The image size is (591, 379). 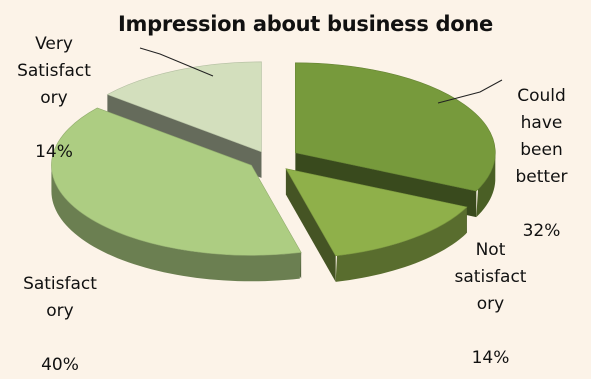 I want to click on leader-very-satisfactory, so click(x=176, y=62).